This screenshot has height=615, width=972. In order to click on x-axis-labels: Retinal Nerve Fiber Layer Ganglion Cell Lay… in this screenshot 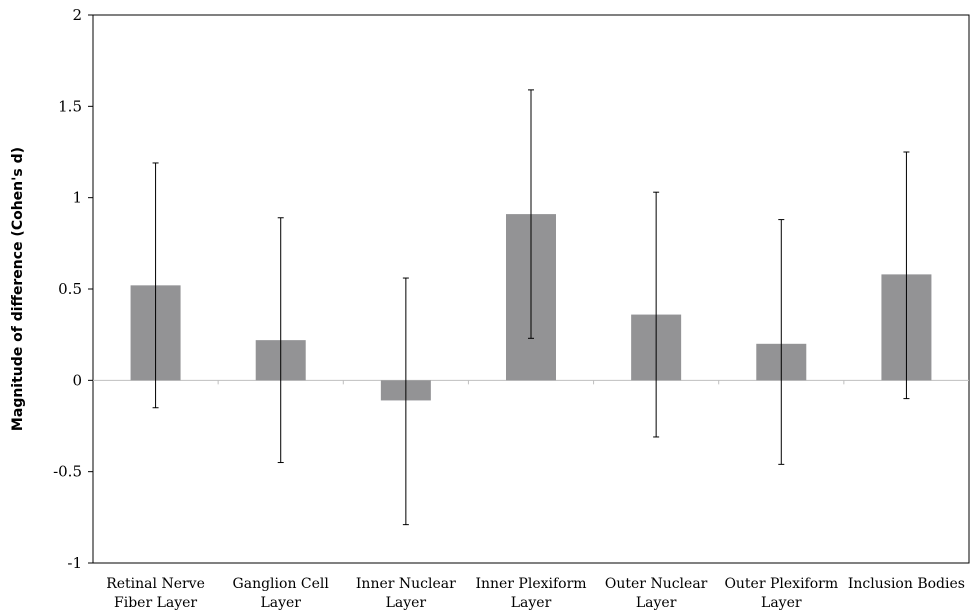, I will do `click(535, 593)`.